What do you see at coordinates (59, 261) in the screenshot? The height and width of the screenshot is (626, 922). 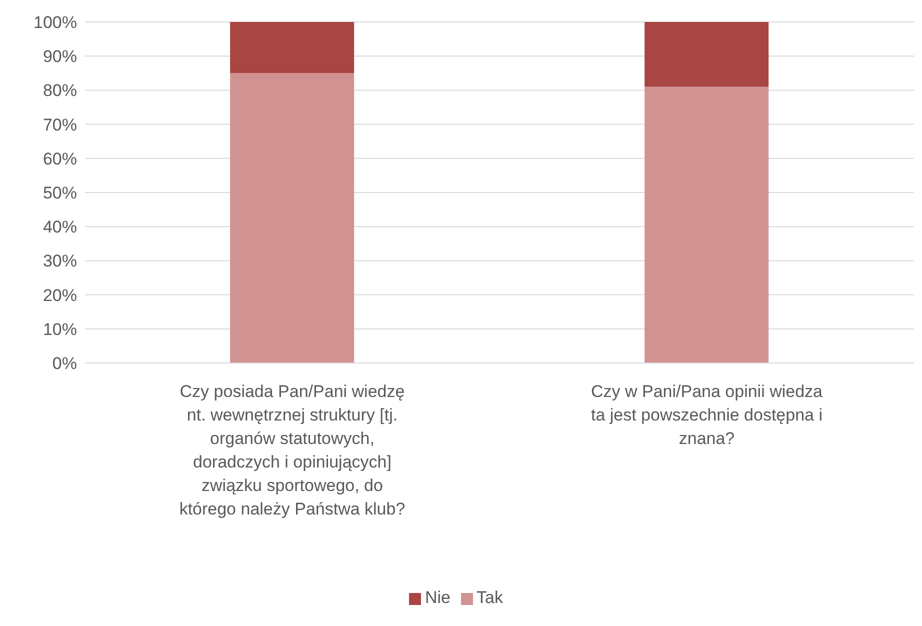 I see `y-tick-label: 30%` at bounding box center [59, 261].